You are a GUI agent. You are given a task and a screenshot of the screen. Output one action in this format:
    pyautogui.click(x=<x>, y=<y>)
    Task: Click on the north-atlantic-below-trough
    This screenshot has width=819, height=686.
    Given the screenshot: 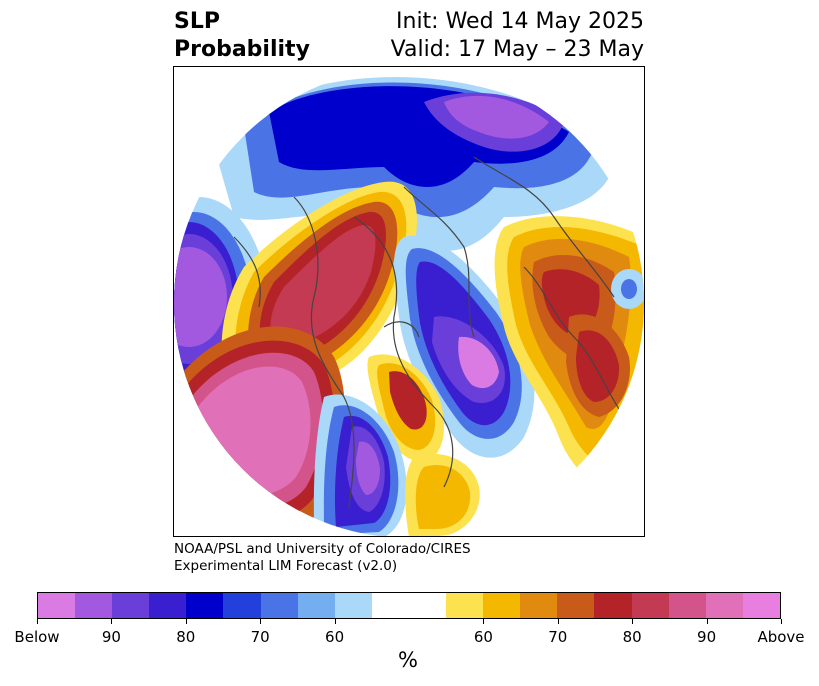 What is the action you would take?
    pyautogui.click(x=464, y=346)
    